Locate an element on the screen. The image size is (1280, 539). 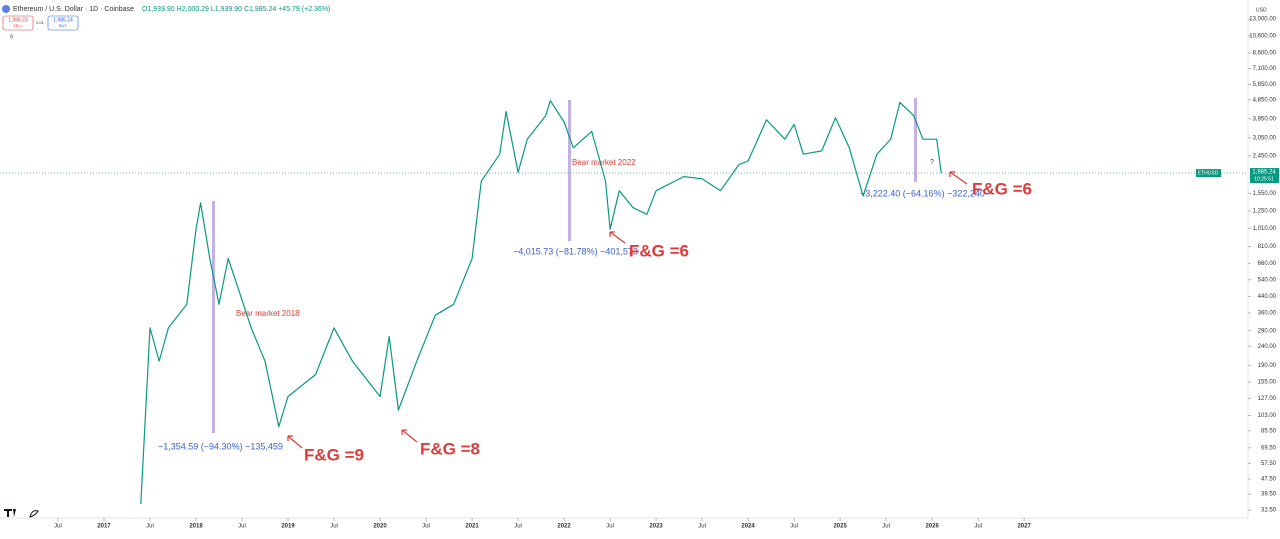
x-tick-label: 2024 is located at coordinates (748, 527).